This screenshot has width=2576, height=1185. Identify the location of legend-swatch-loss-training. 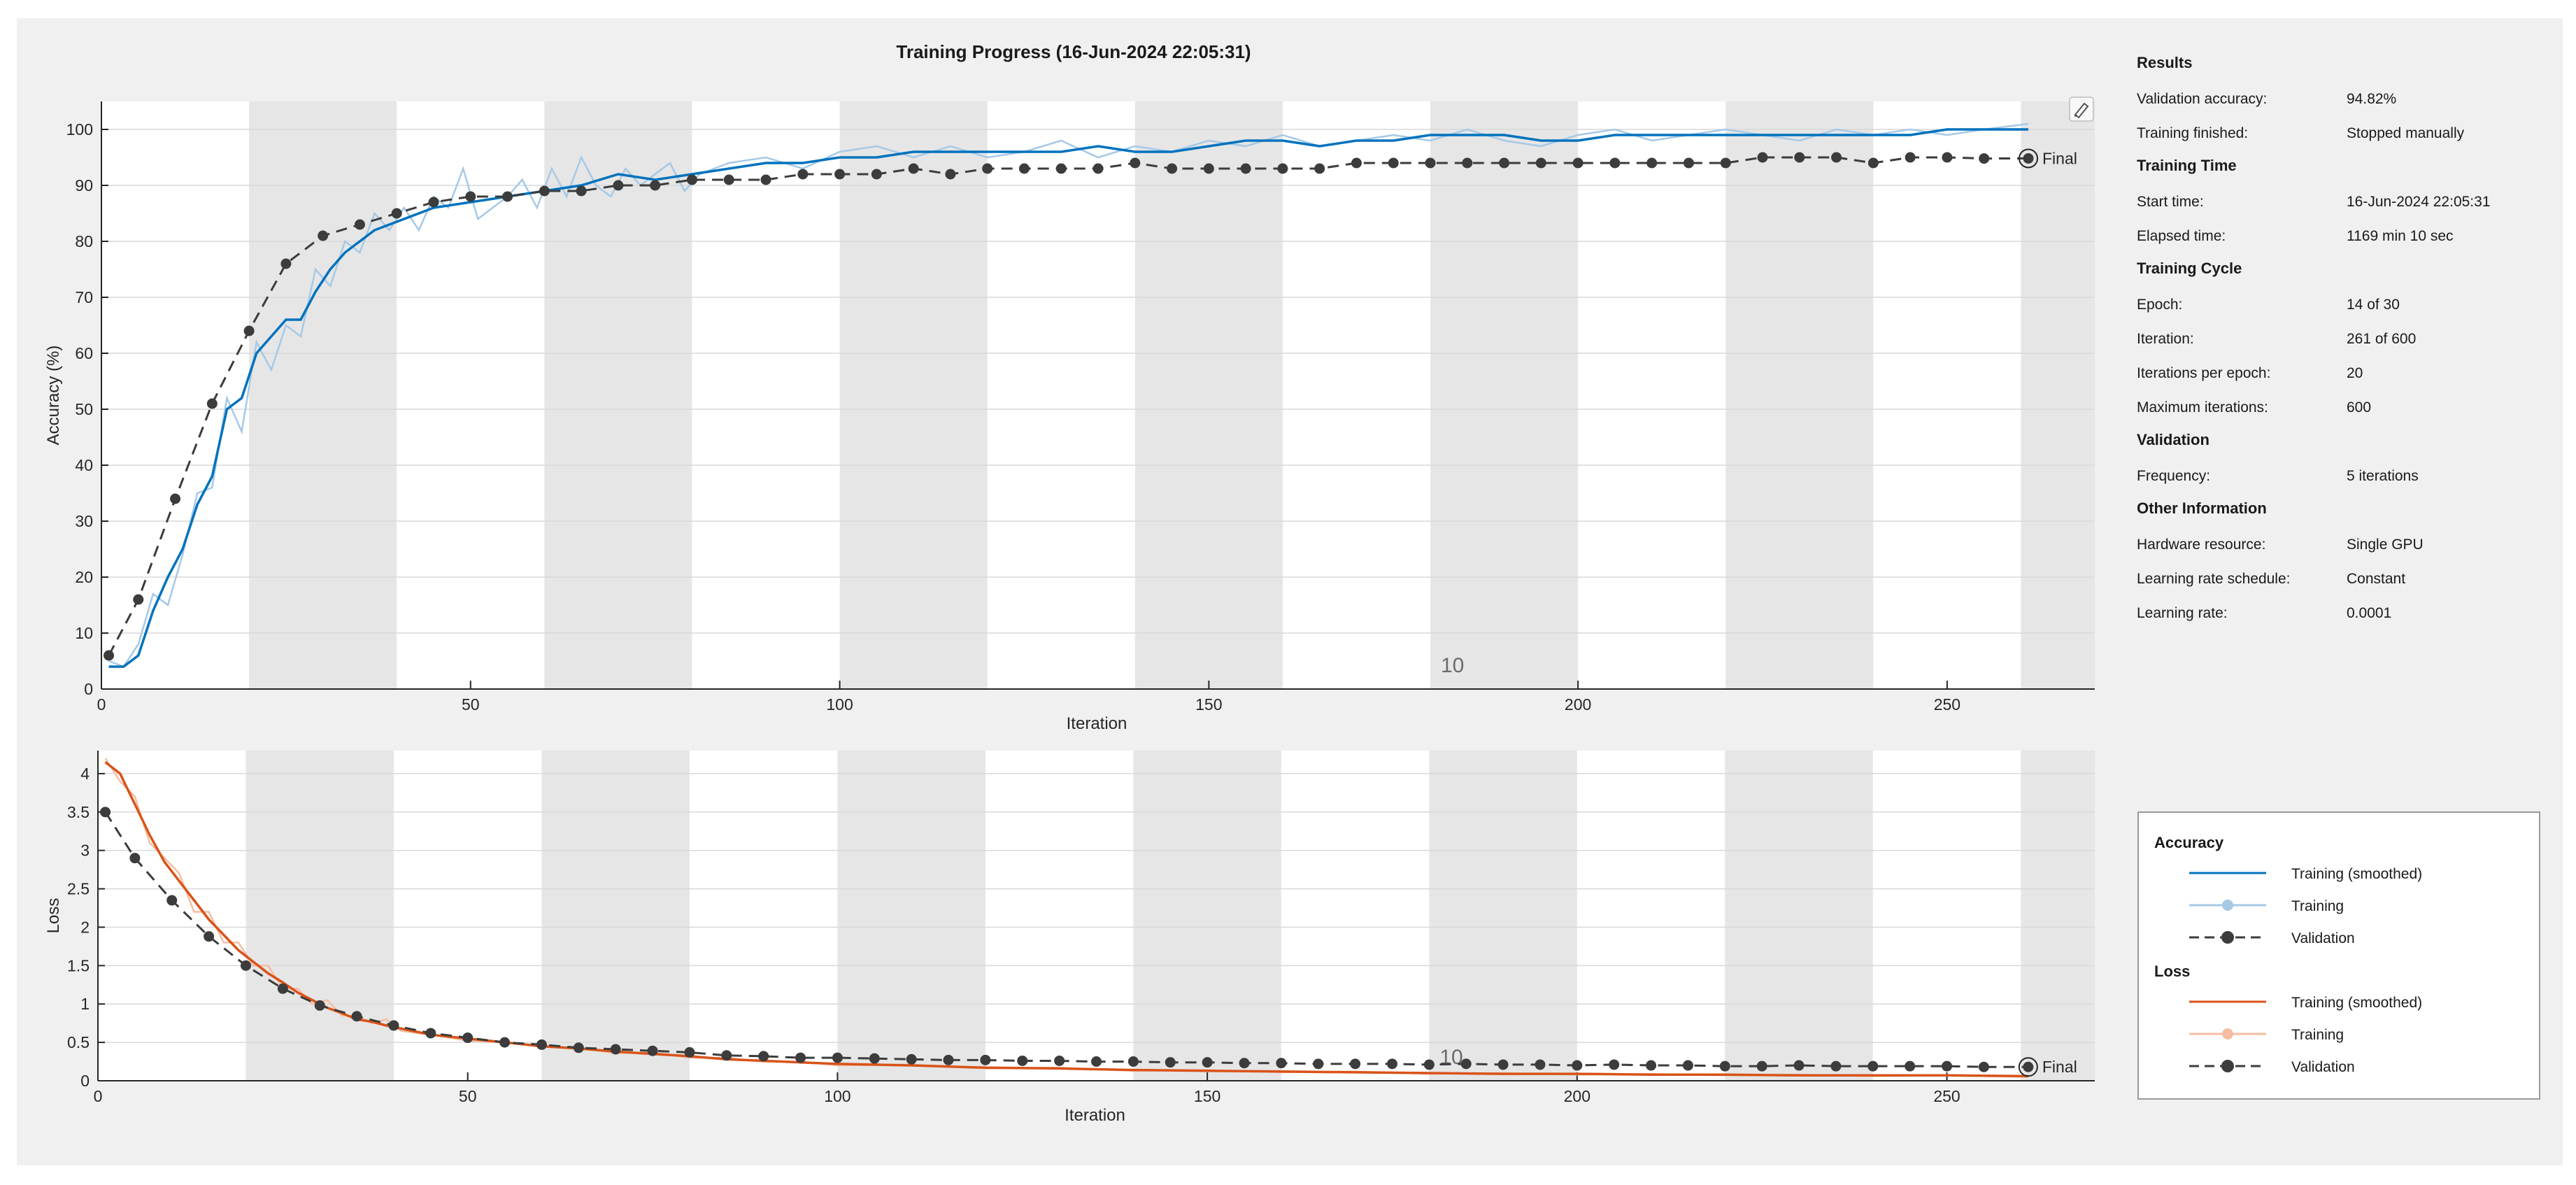
(2227, 1033).